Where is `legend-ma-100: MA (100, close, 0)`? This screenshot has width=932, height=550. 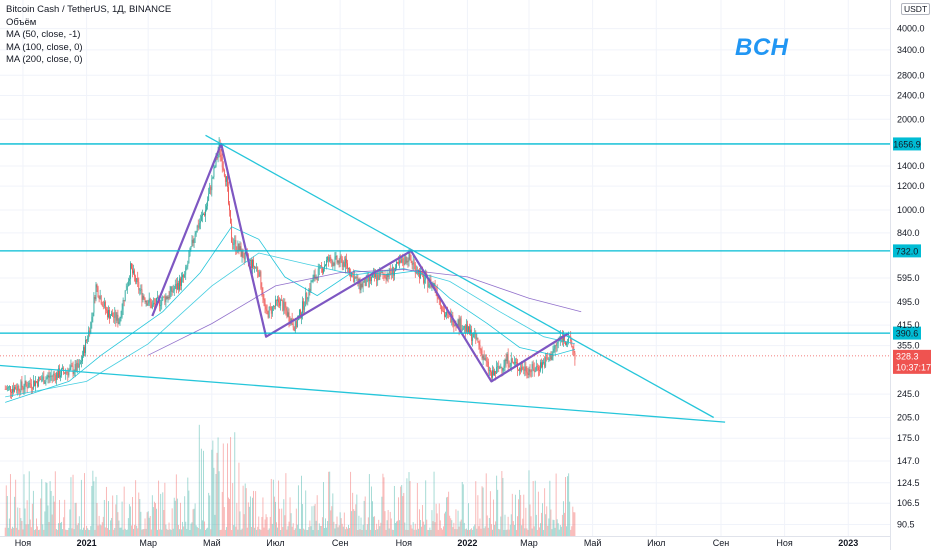
legend-ma-100: MA (100, close, 0) is located at coordinates (44, 47).